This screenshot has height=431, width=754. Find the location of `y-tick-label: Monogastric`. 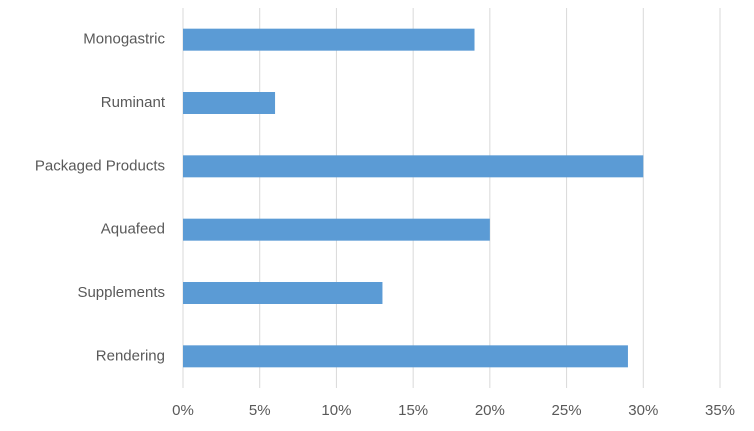

y-tick-label: Monogastric is located at coordinates (124, 39).